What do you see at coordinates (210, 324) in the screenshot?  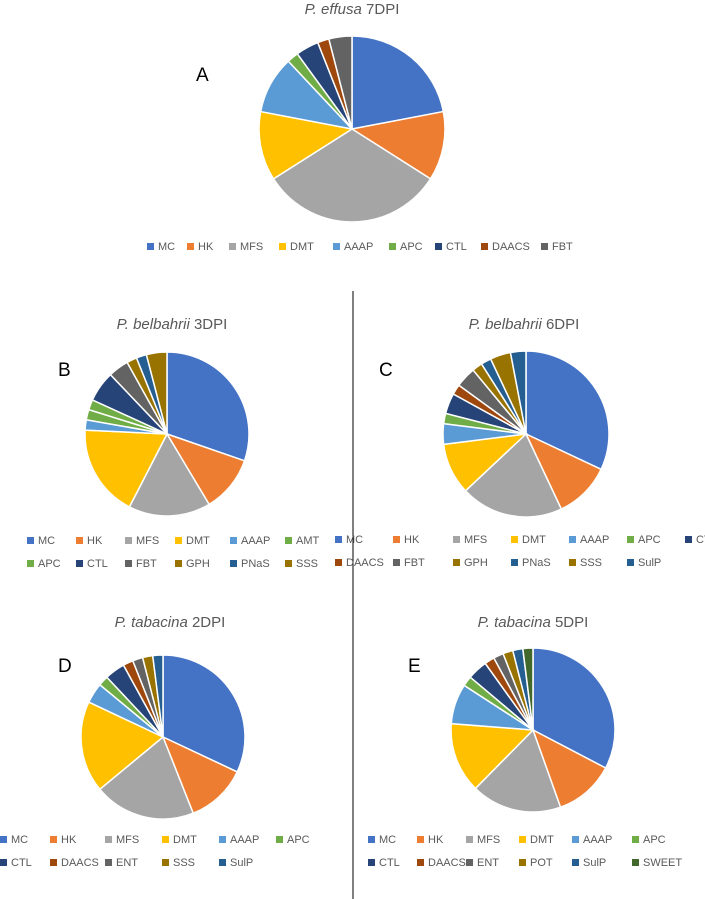 I see `title-stage: 3DPI` at bounding box center [210, 324].